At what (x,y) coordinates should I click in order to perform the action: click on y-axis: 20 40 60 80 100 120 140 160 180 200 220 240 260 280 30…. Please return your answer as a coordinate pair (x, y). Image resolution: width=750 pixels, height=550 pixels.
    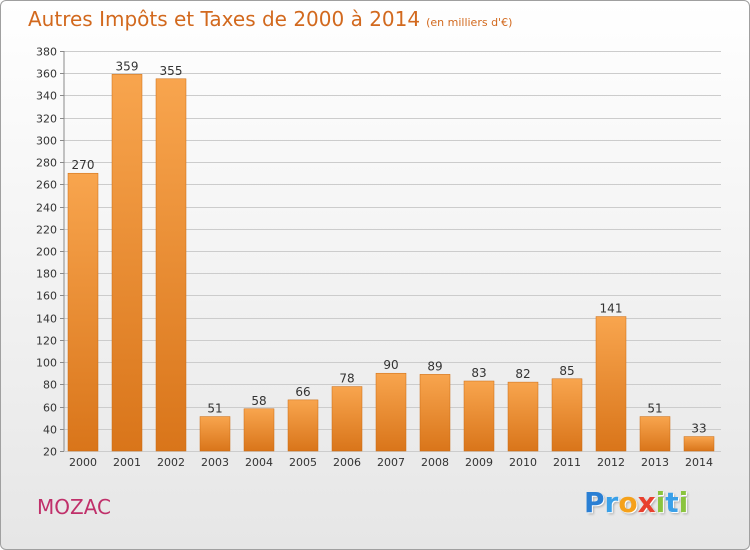
    Looking at the image, I should click on (50, 252).